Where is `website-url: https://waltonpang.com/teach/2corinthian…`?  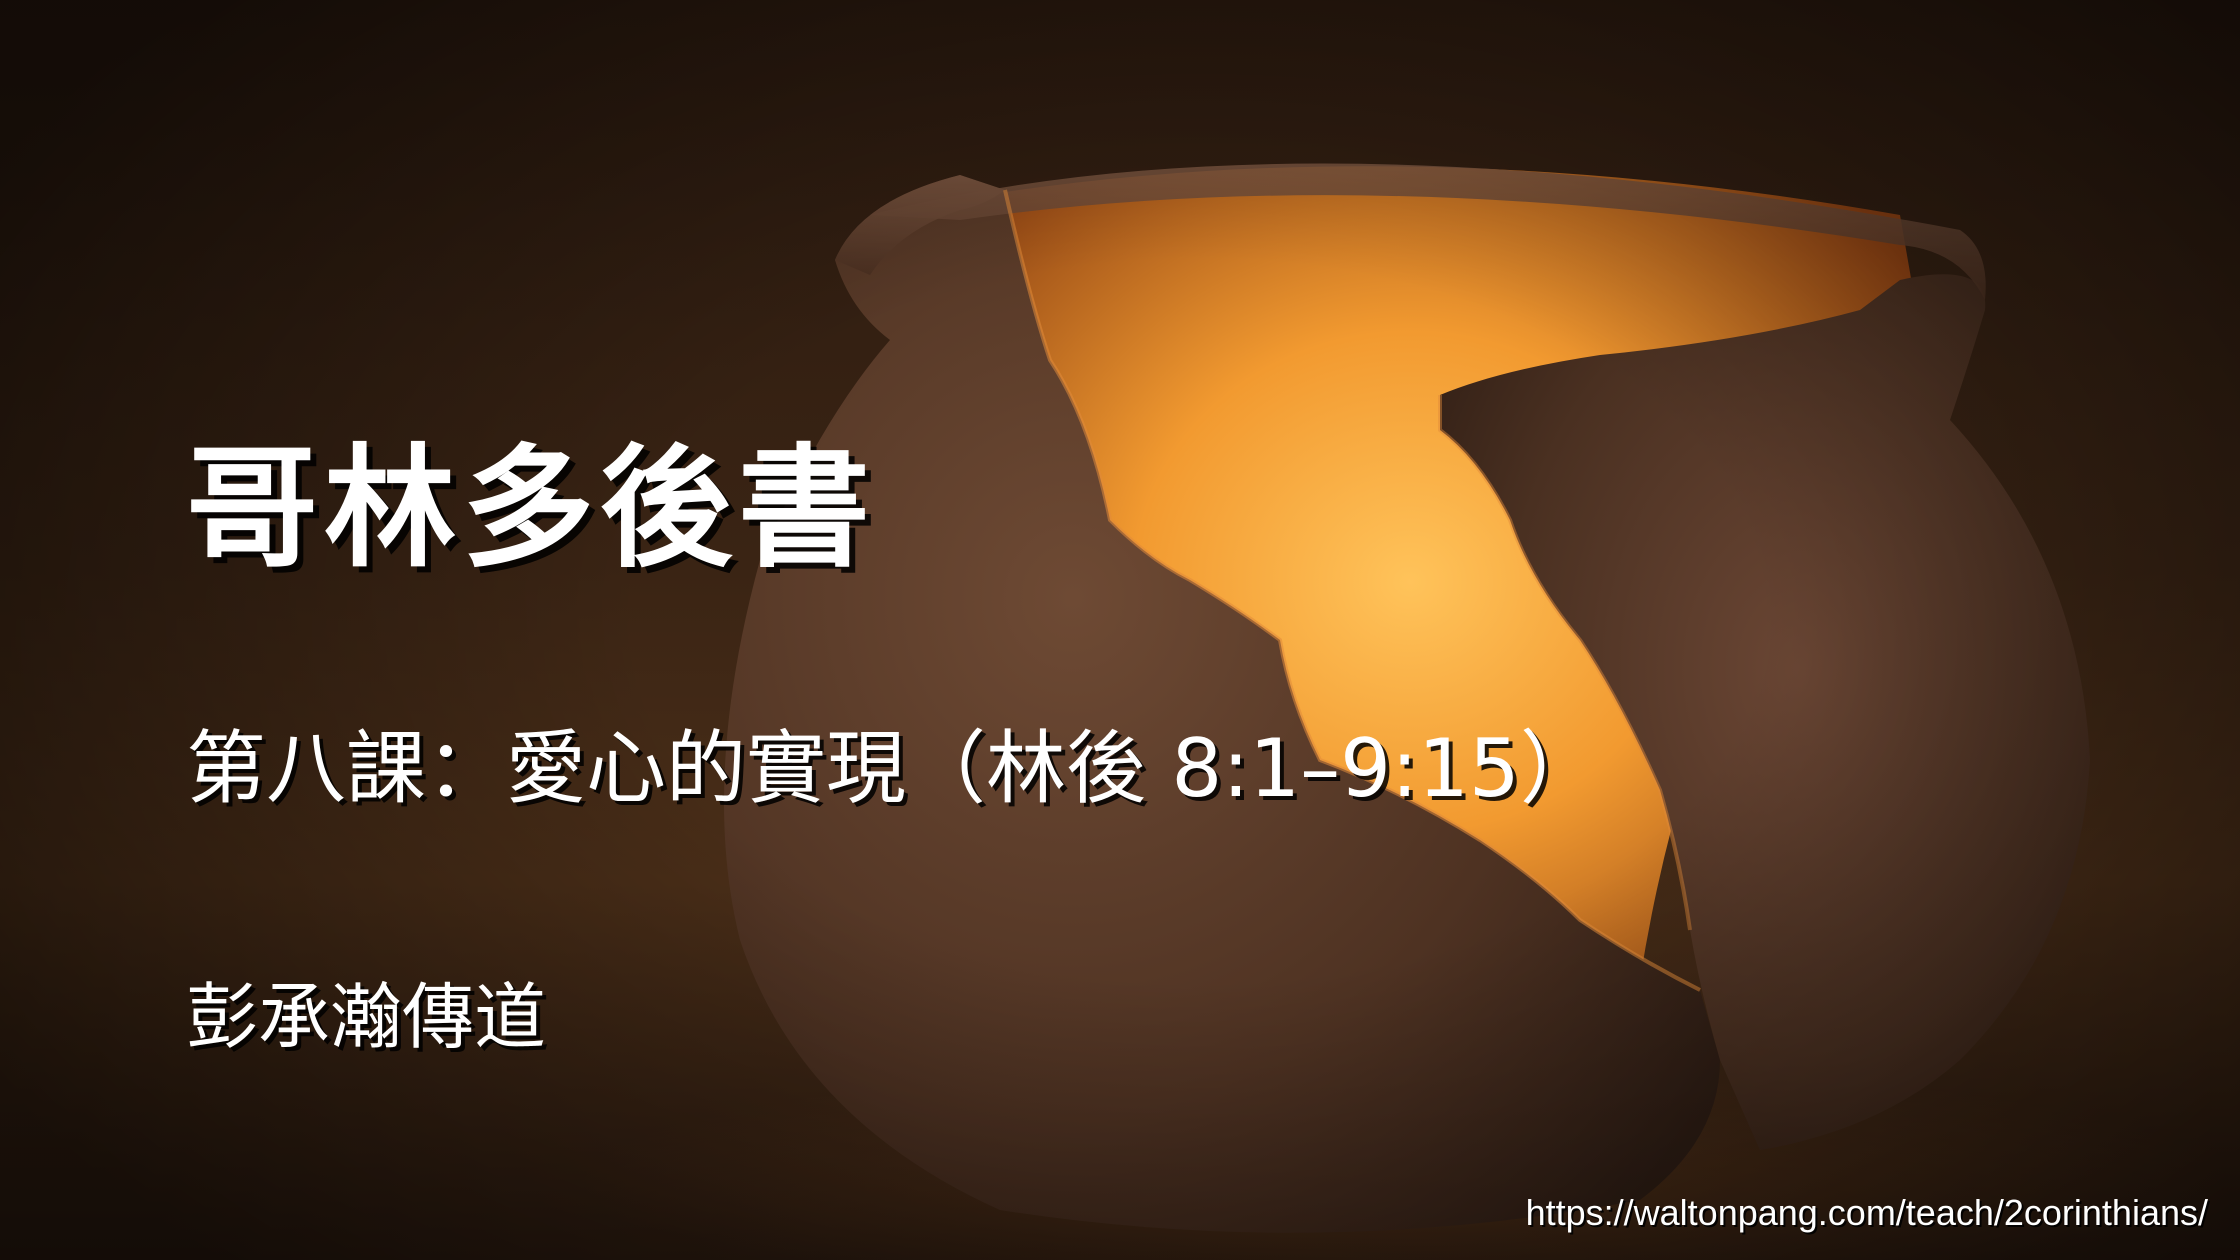 website-url: https://waltonpang.com/teach/2corinthian… is located at coordinates (1866, 1212).